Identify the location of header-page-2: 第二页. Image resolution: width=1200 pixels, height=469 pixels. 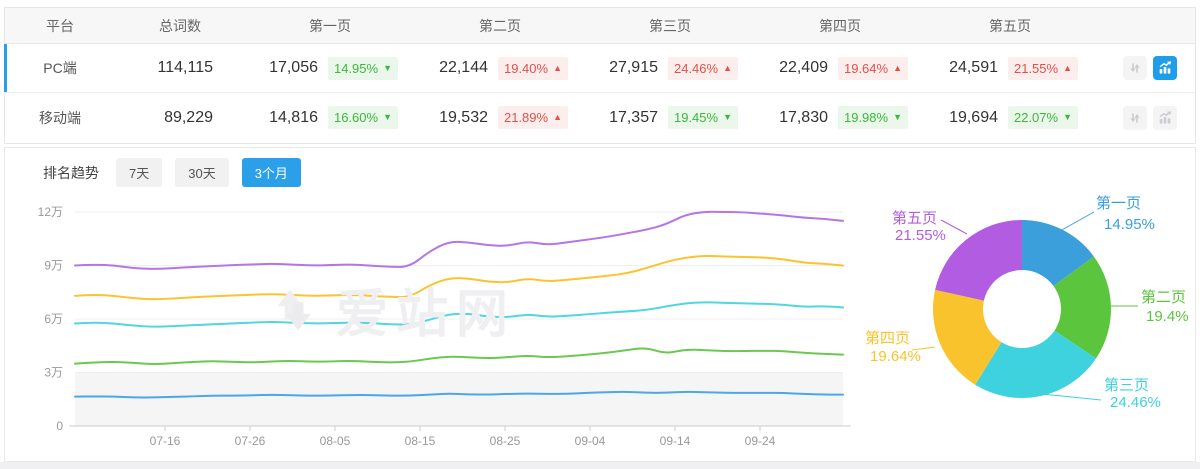
(500, 25).